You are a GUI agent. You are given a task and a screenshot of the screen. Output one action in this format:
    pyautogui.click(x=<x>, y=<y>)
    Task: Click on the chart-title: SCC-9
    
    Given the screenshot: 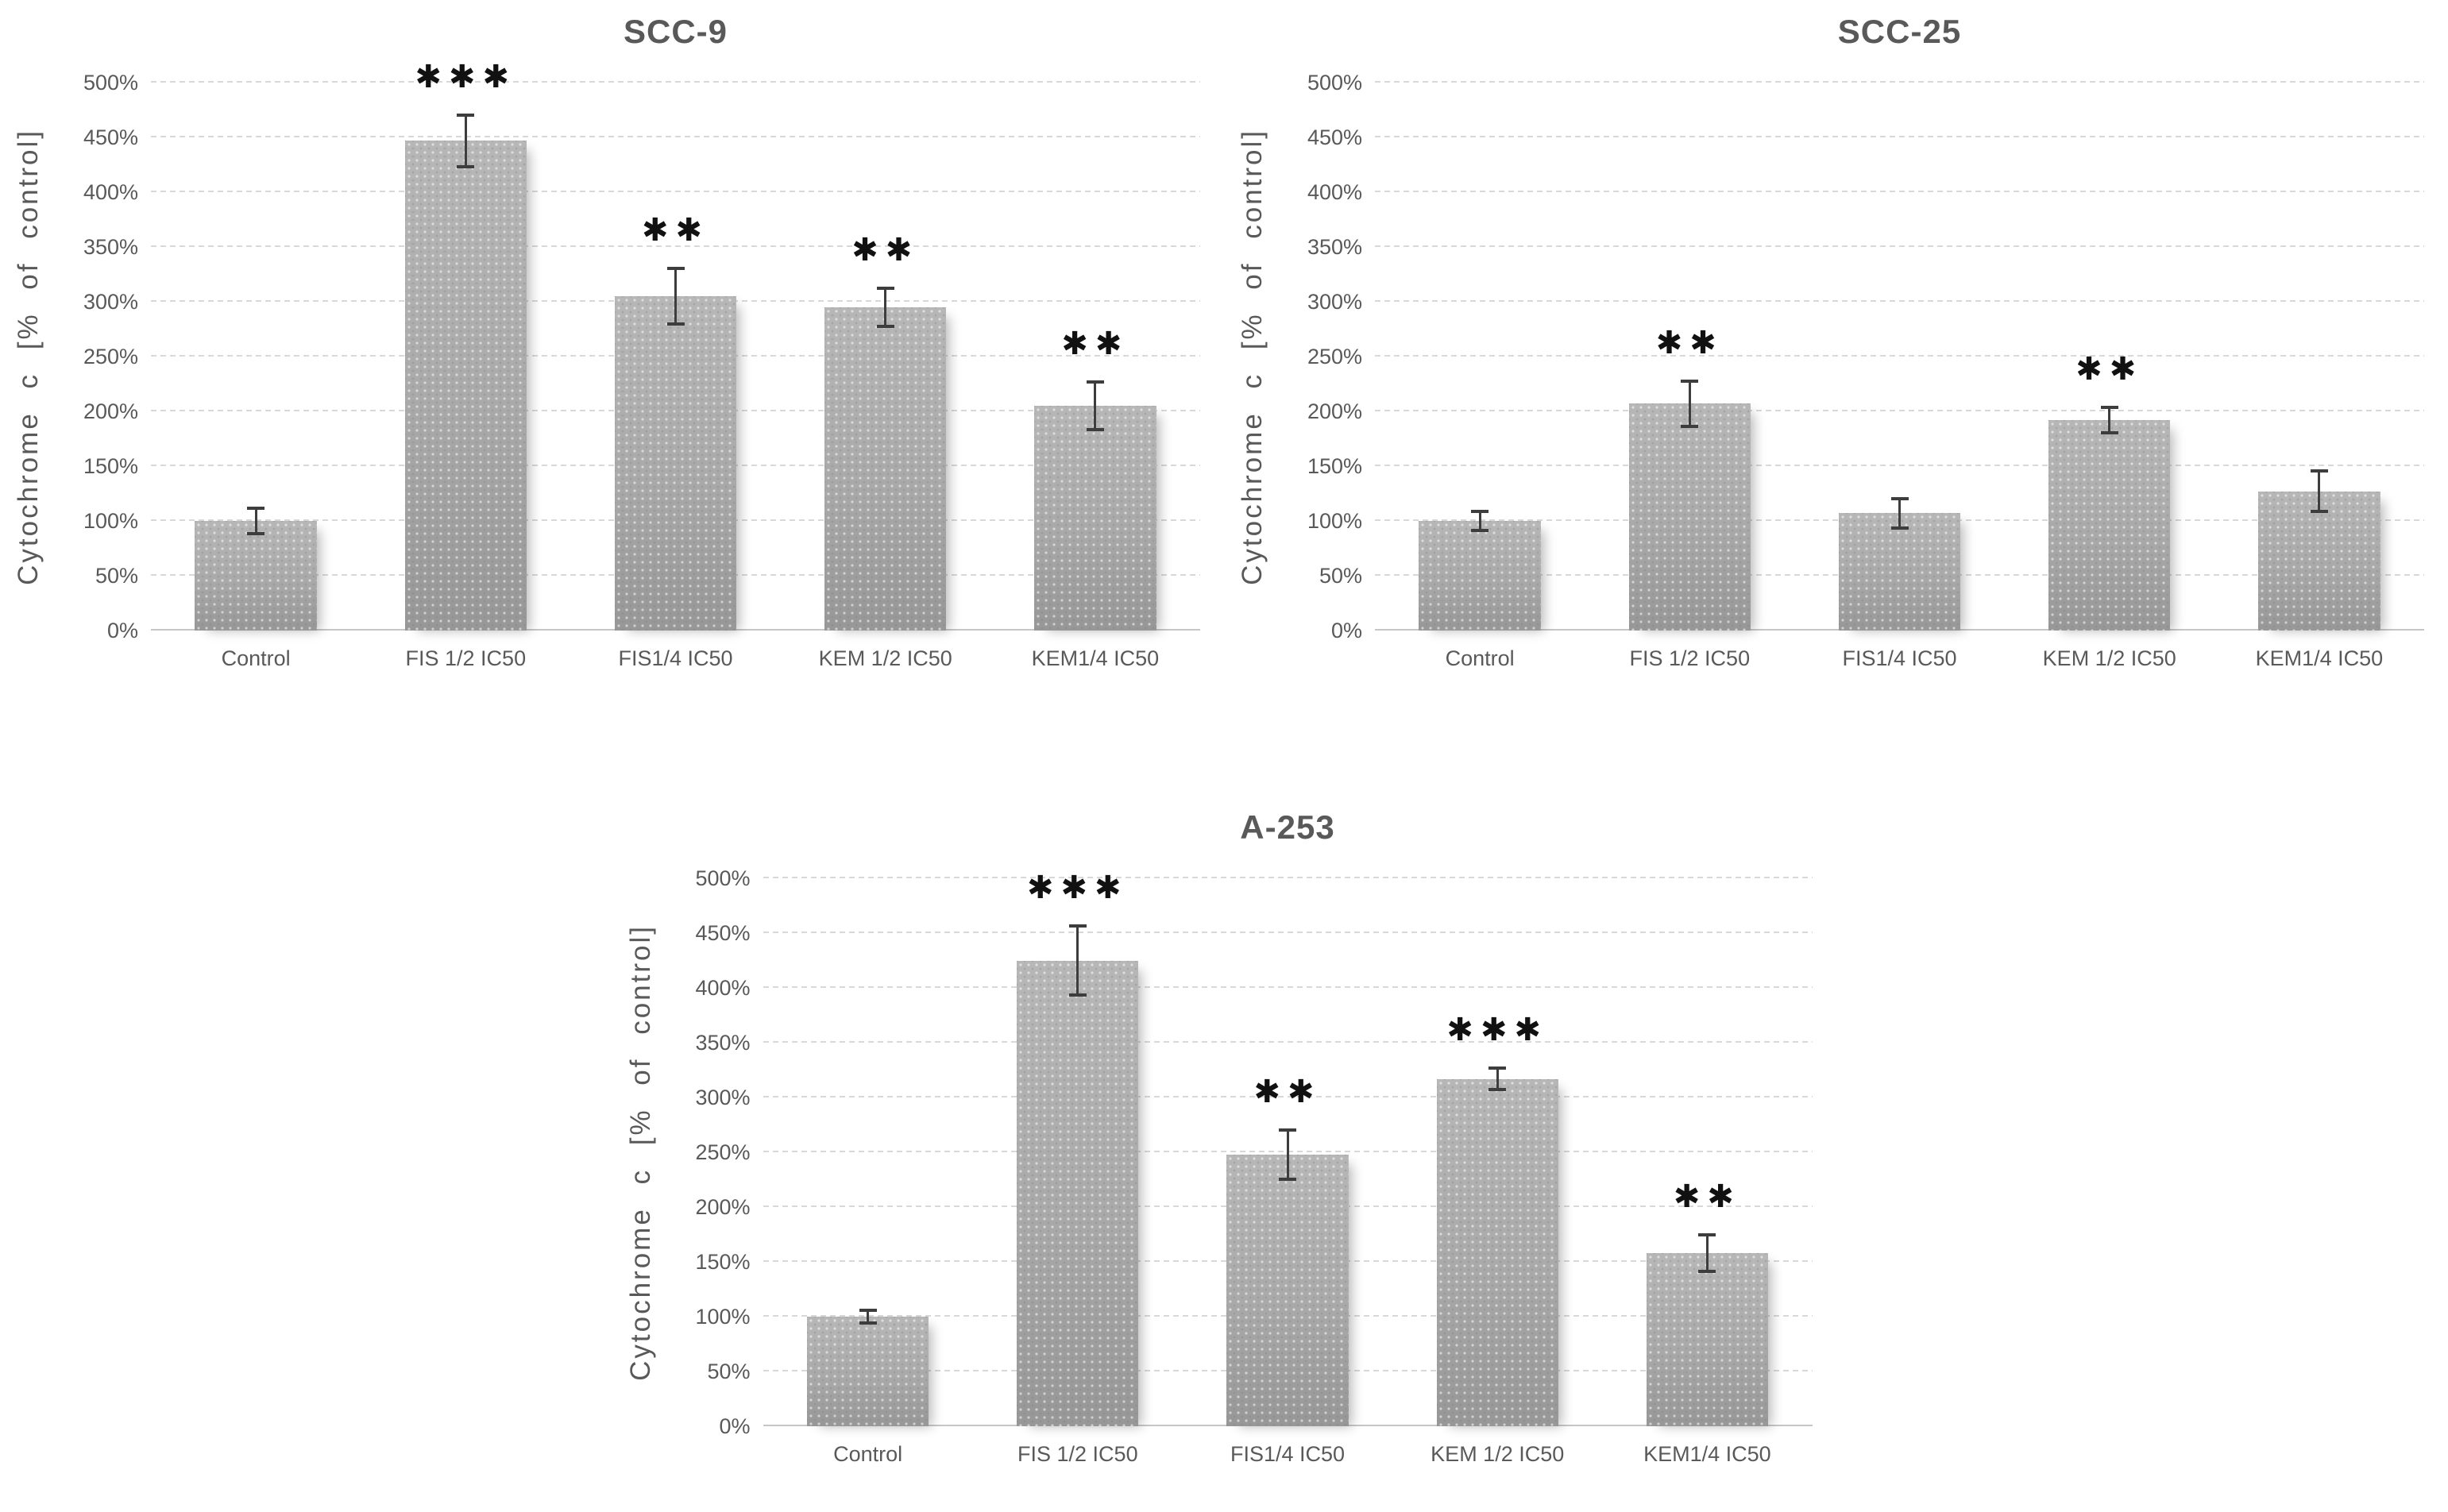 What is the action you would take?
    pyautogui.click(x=675, y=32)
    